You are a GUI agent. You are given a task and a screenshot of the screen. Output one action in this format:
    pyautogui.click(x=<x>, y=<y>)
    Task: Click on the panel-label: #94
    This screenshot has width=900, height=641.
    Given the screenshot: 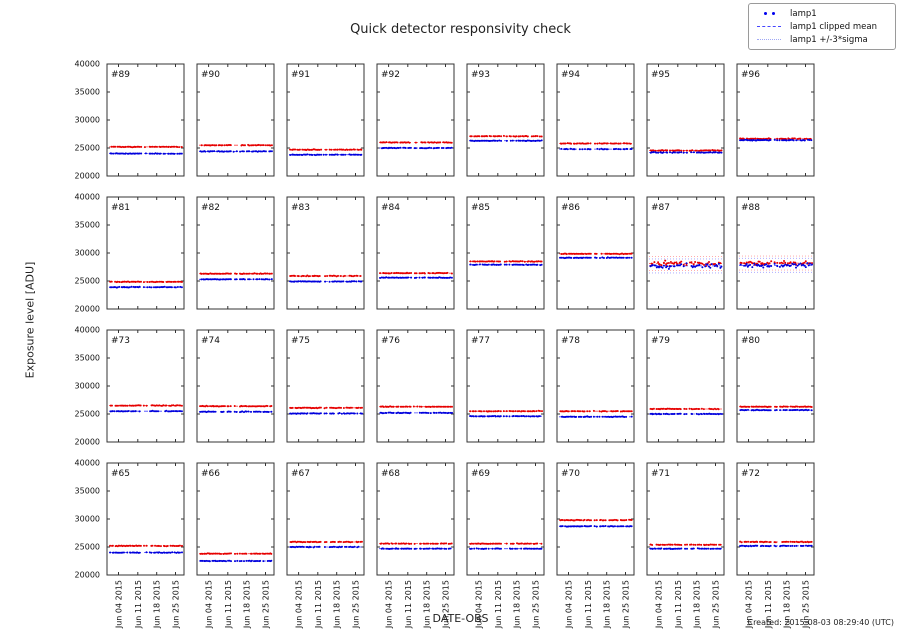 What is the action you would take?
    pyautogui.click(x=570, y=75)
    